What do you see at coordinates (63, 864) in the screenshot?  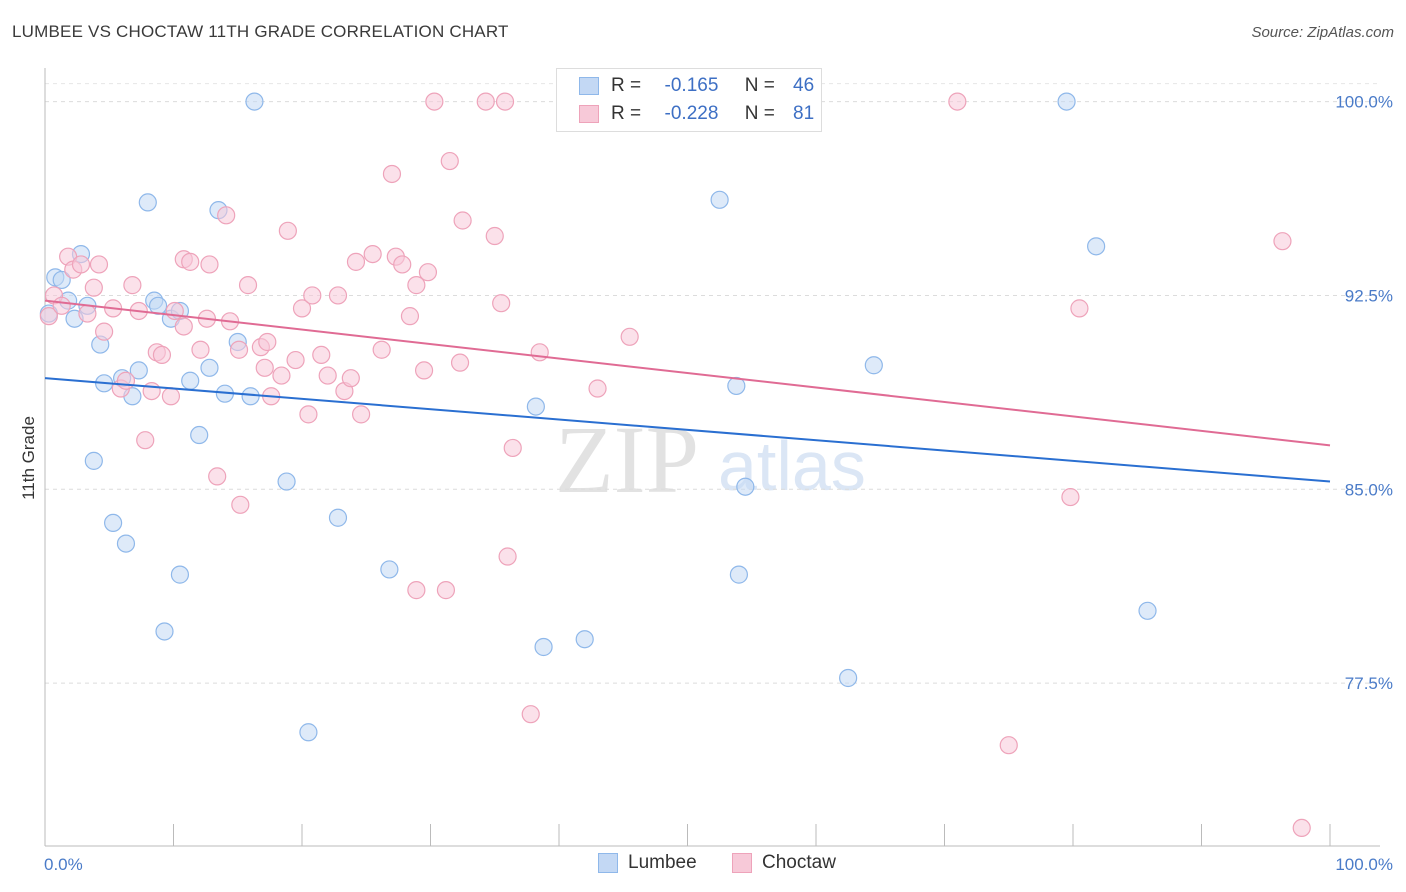 I see `x-tick-label-min: 0.0%` at bounding box center [63, 864].